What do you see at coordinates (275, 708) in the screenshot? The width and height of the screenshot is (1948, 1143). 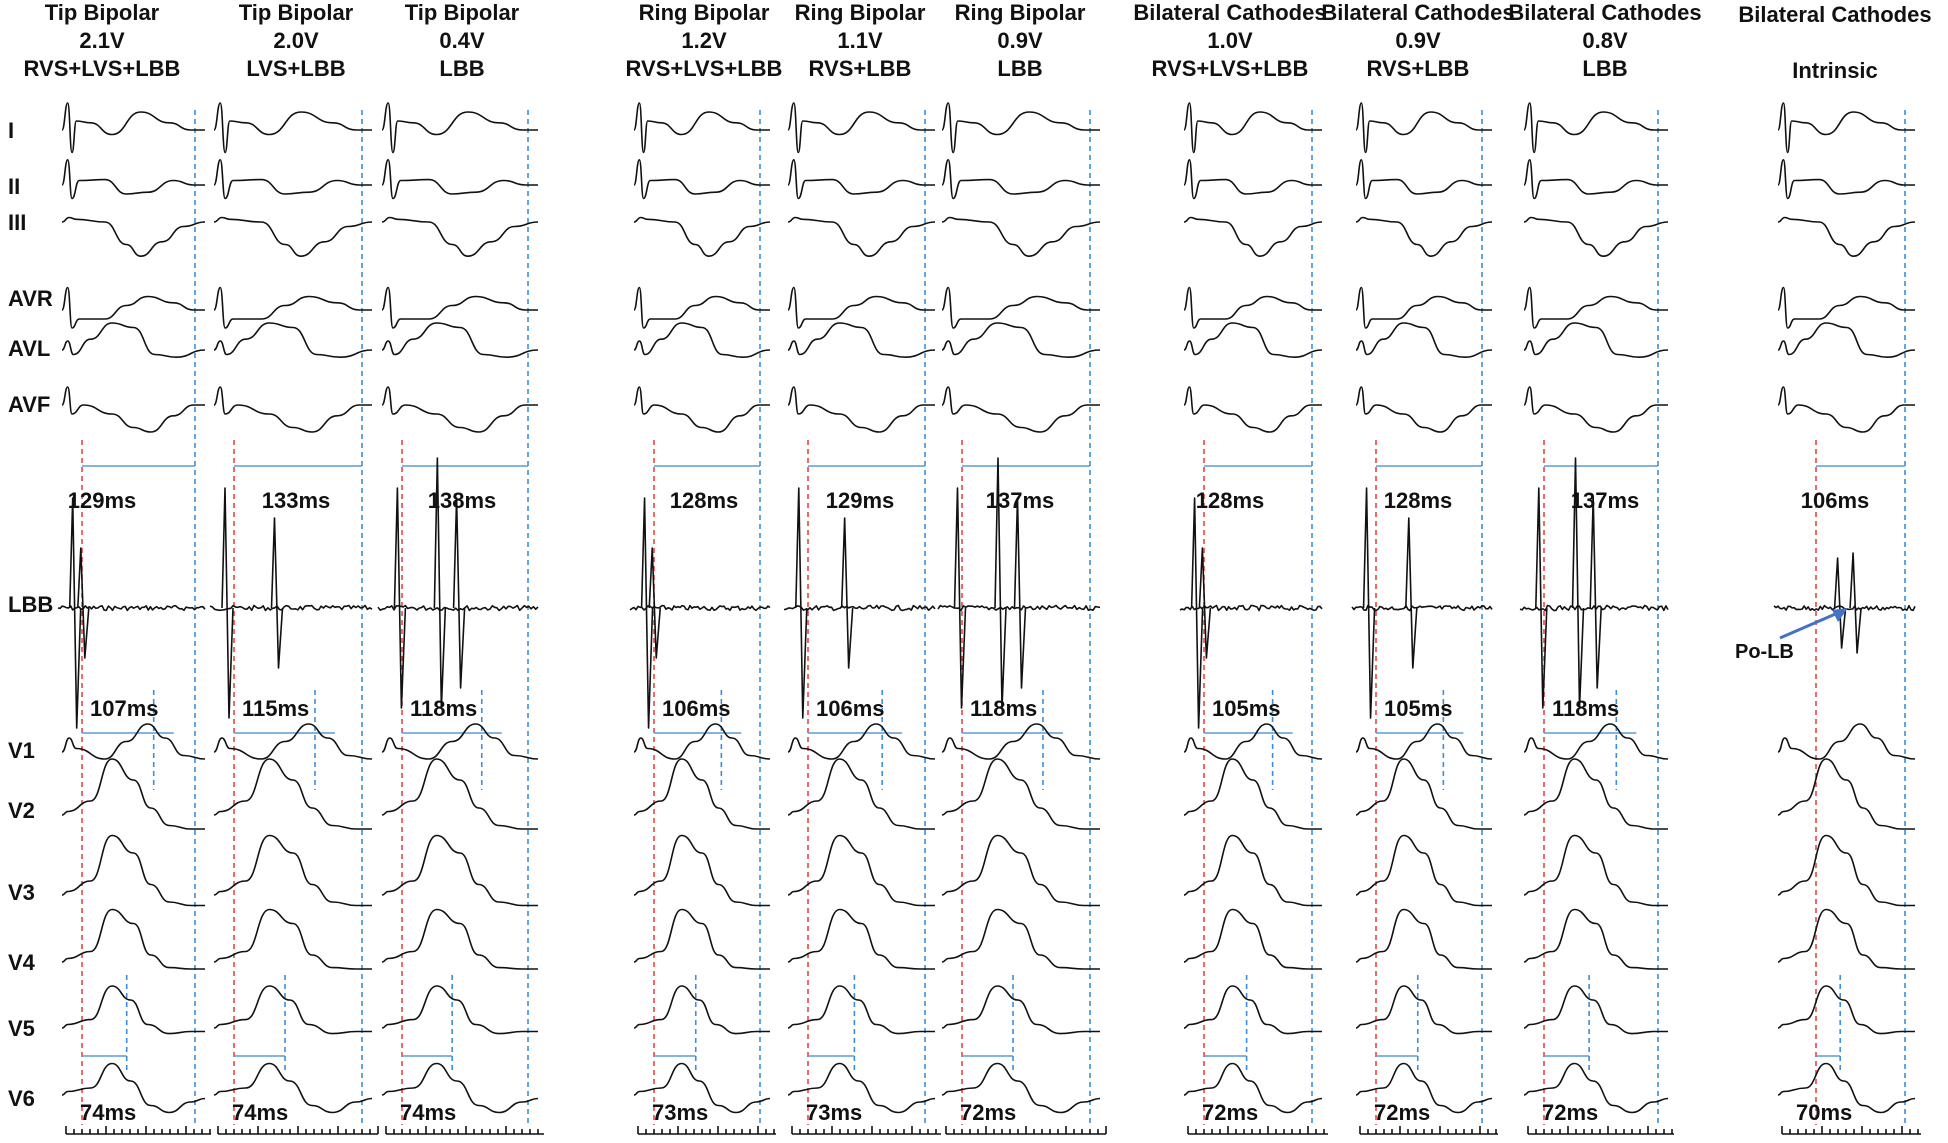 I see `column-2-v1-interval: 115ms` at bounding box center [275, 708].